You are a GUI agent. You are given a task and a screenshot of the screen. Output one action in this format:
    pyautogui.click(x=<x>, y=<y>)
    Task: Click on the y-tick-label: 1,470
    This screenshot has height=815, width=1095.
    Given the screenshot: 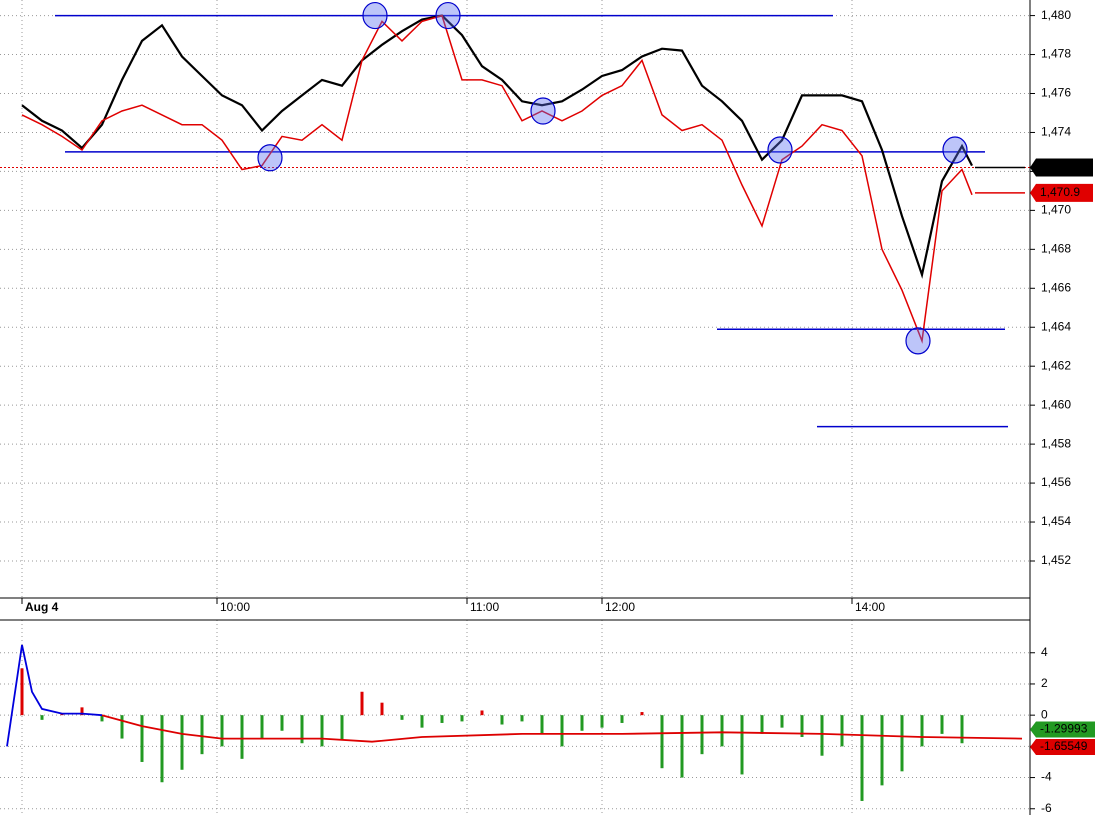 What is the action you would take?
    pyautogui.click(x=1056, y=210)
    